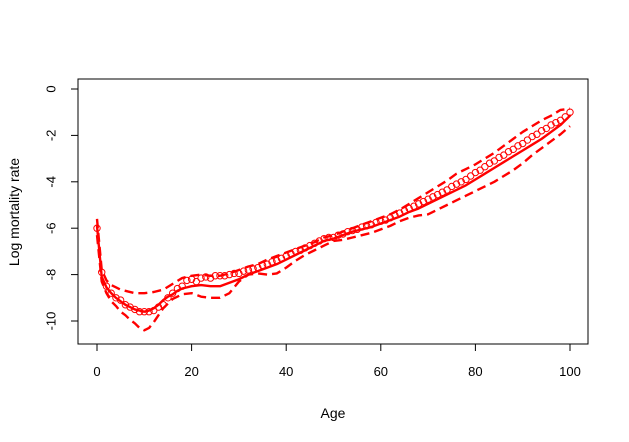 The height and width of the screenshot is (442, 629). Describe the element at coordinates (50, 136) in the screenshot. I see `y-tick-label: -2` at that location.